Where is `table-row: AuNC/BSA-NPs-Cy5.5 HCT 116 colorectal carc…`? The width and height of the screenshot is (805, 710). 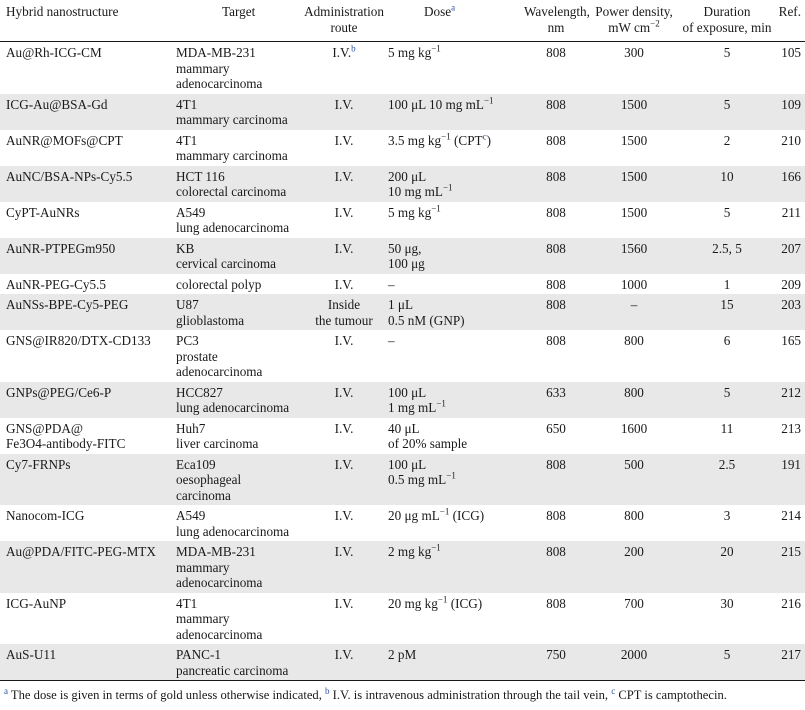 table-row: AuNC/BSA-NPs-Cy5.5 HCT 116 colorectal carc… is located at coordinates (402, 183).